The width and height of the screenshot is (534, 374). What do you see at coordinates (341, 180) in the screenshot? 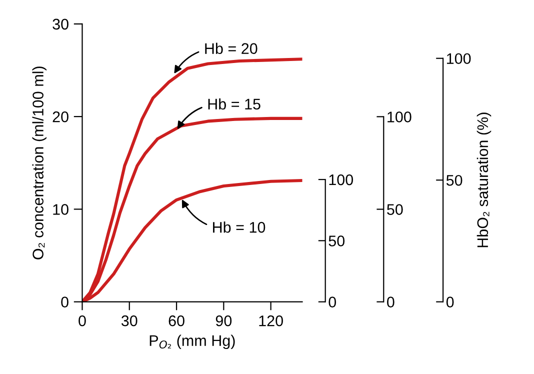
I see `y2-tick-label: 100` at bounding box center [341, 180].